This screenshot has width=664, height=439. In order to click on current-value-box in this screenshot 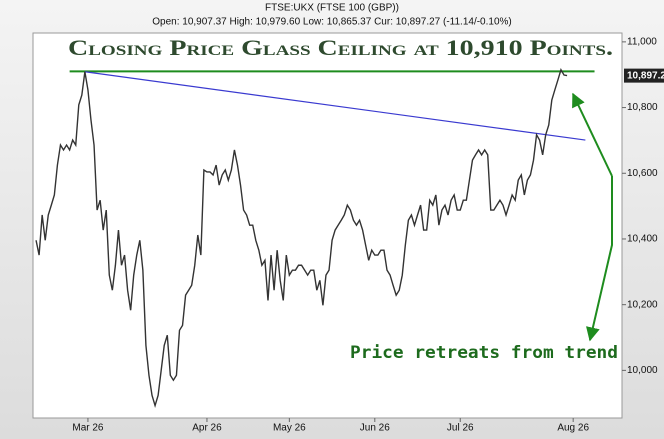, I will do `click(644, 75)`.